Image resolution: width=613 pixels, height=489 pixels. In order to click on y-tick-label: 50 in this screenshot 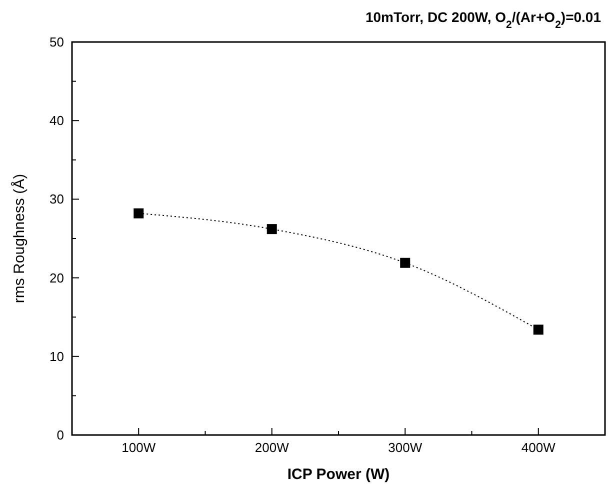, I will do `click(57, 42)`.